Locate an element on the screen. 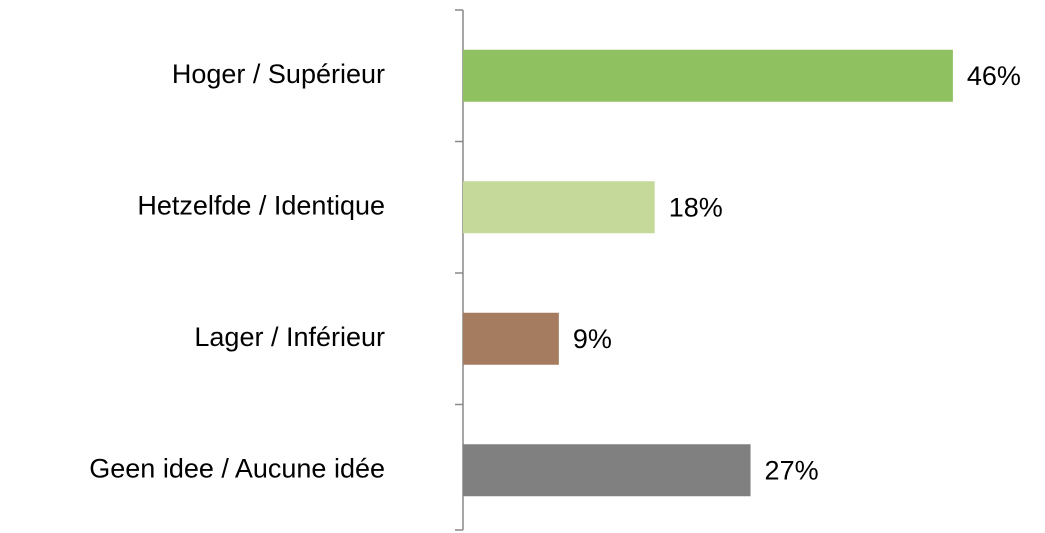 Image resolution: width=1045 pixels, height=533 pixels. category-label: Lager / Inférieur is located at coordinates (289, 337).